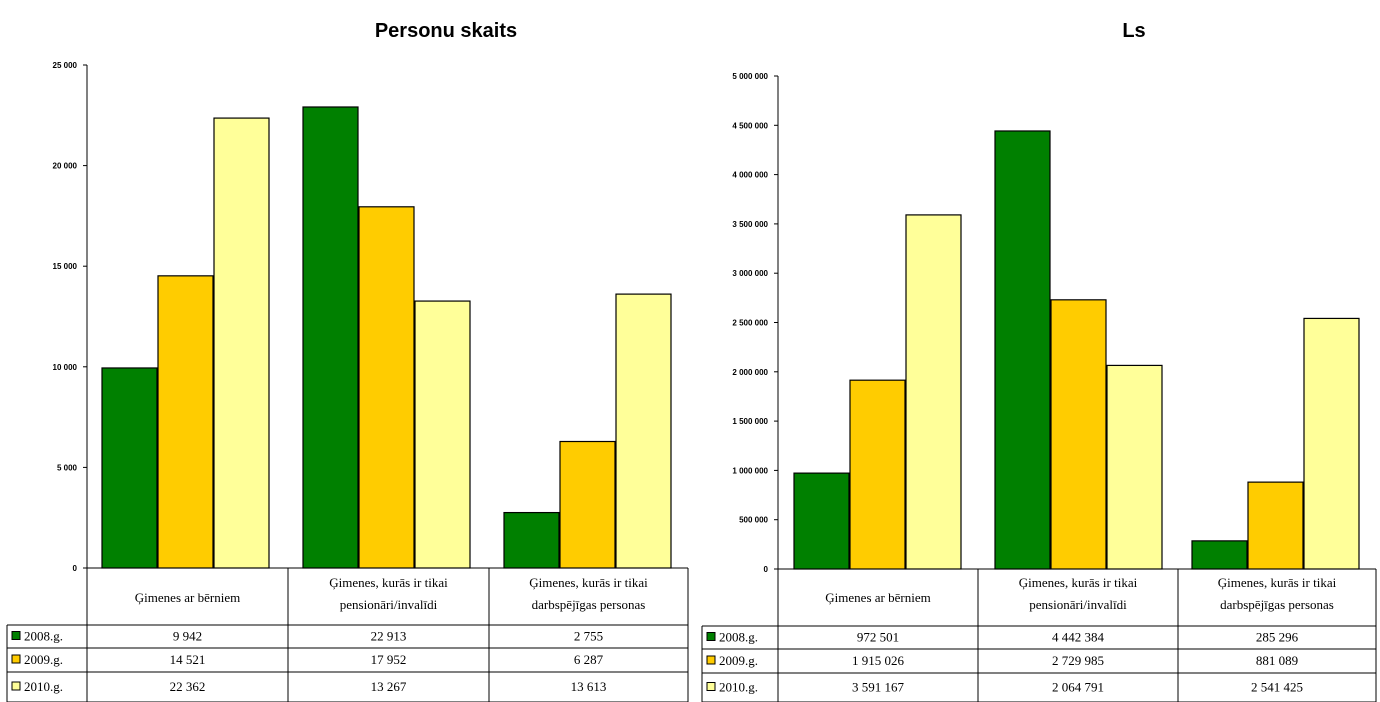 This screenshot has height=702, width=1380. I want to click on y-tick-label: 3 500 000, so click(750, 224).